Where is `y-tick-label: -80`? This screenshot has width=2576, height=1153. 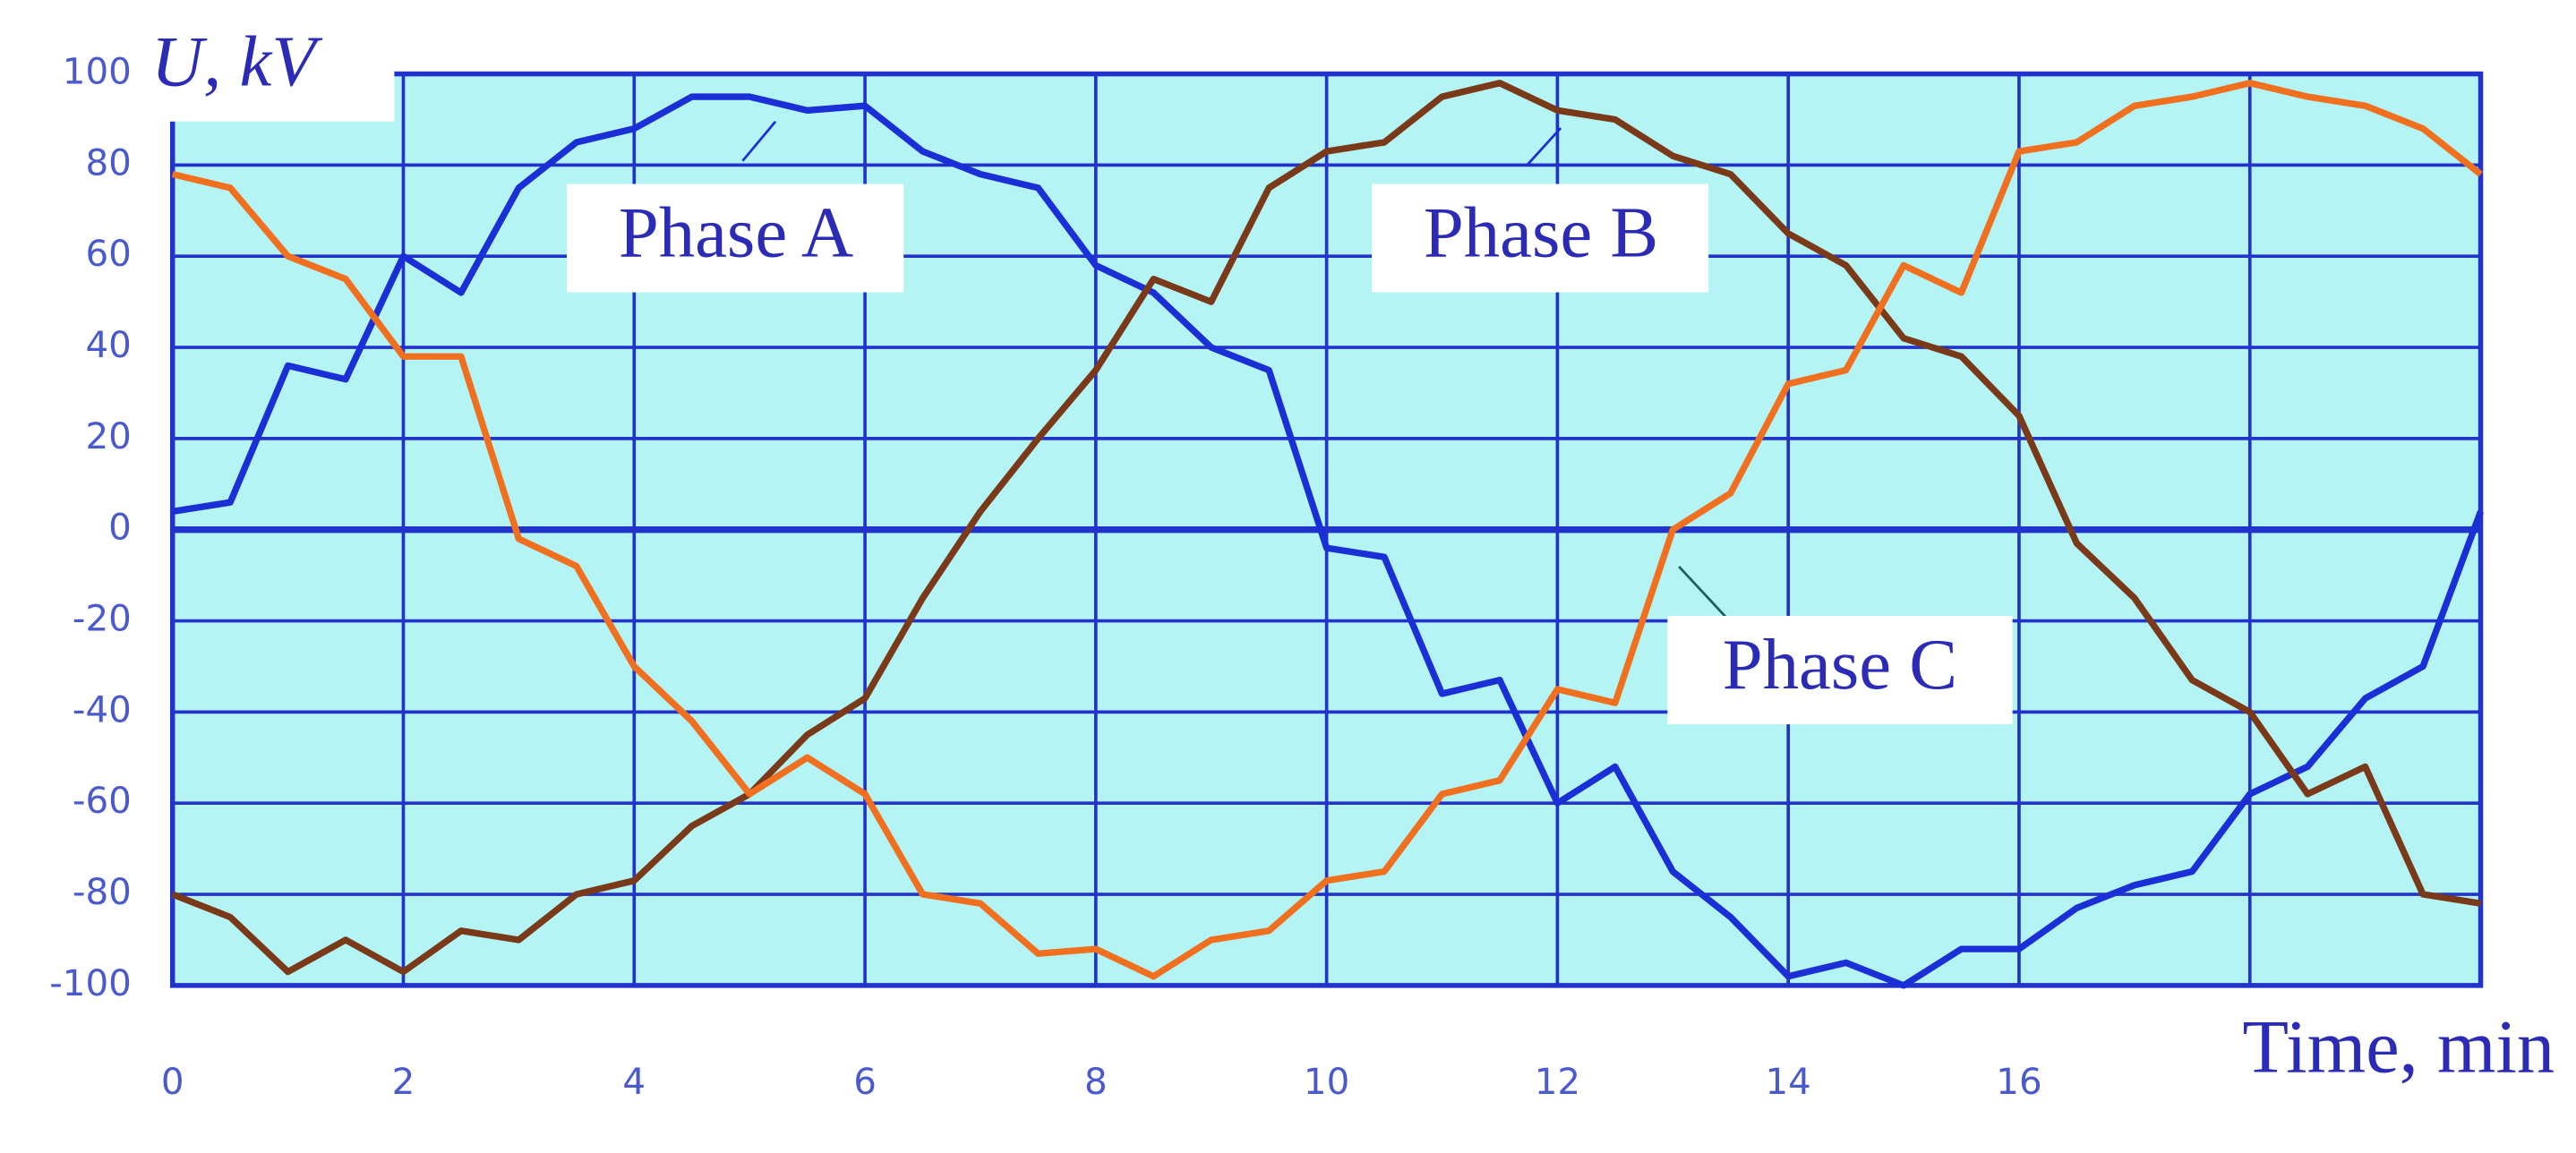 y-tick-label: -80 is located at coordinates (102, 892).